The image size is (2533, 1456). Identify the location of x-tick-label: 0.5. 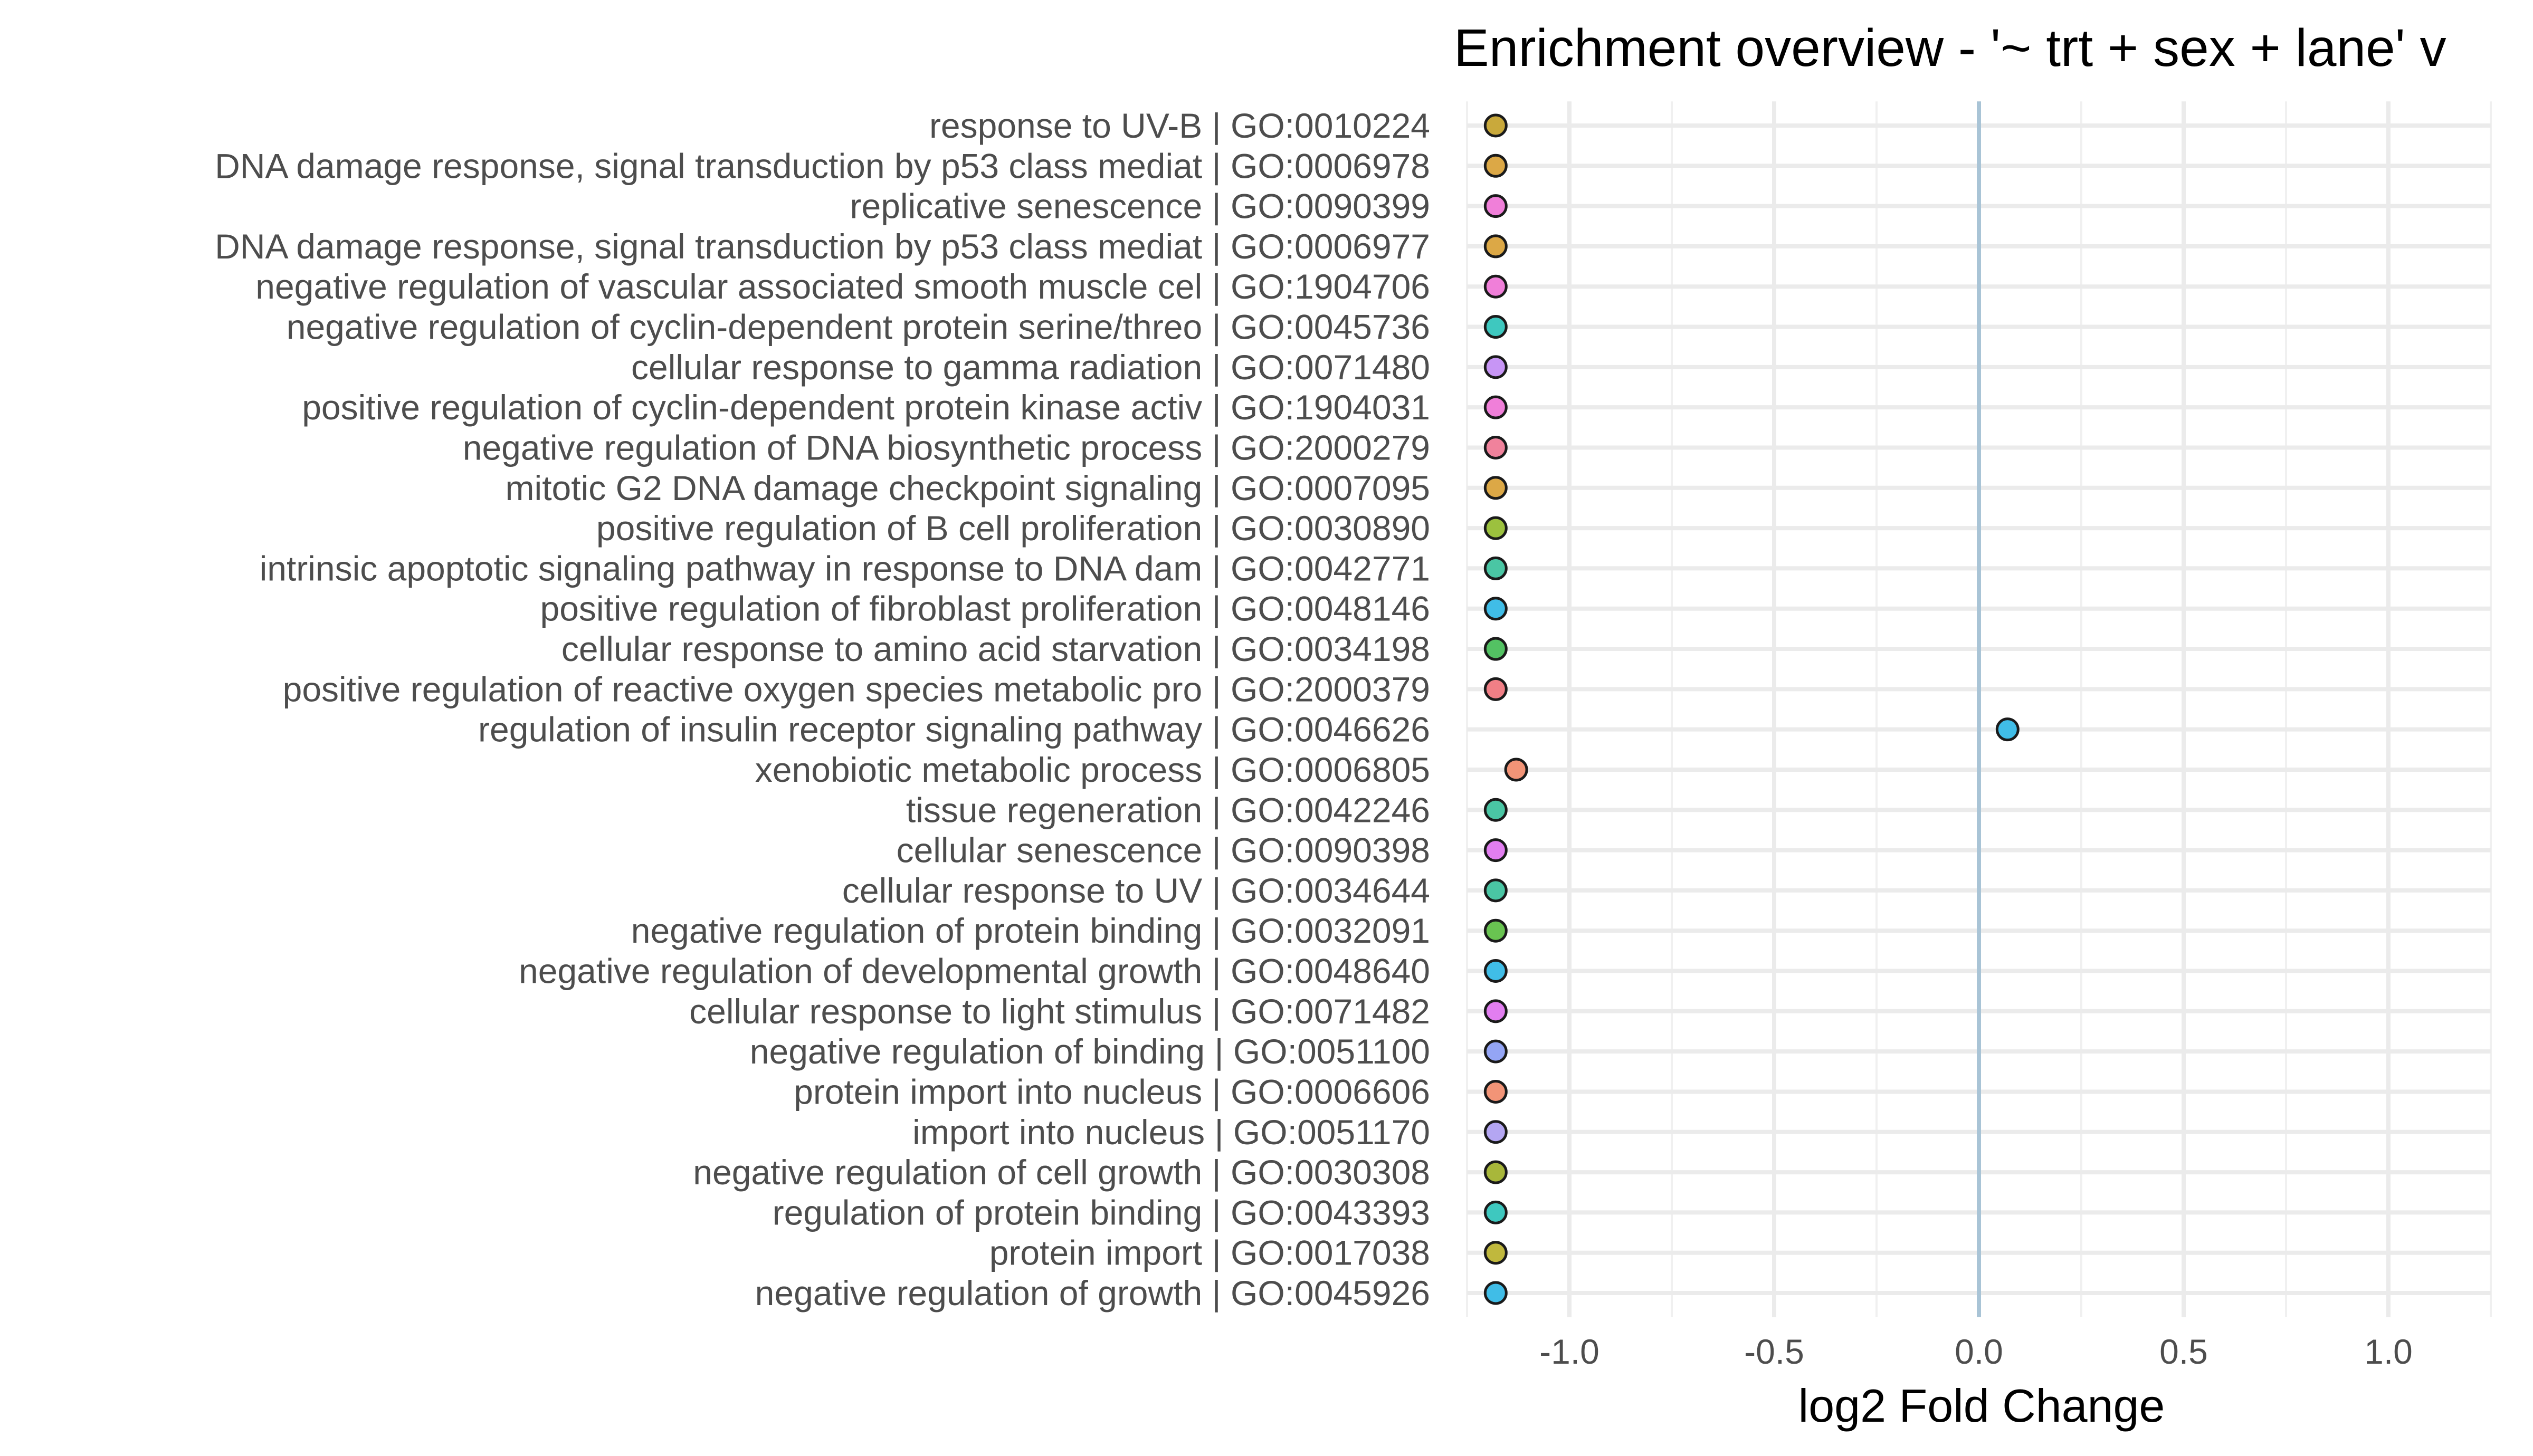
(2184, 1351).